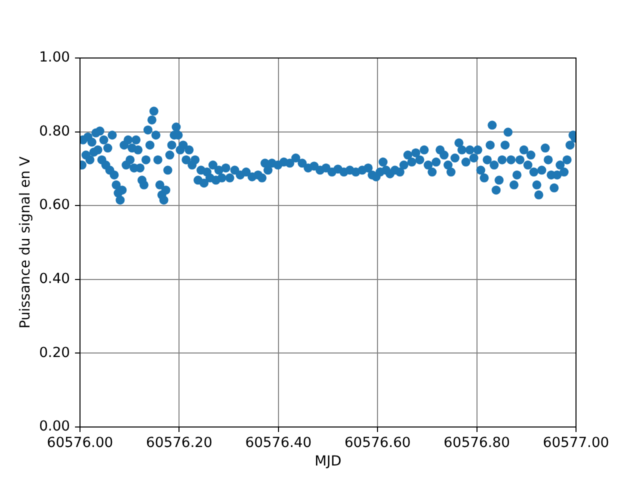 This screenshot has height=480, width=640. Describe the element at coordinates (26, 242) in the screenshot. I see `y-axis-title: Puissance du signal en V` at that location.